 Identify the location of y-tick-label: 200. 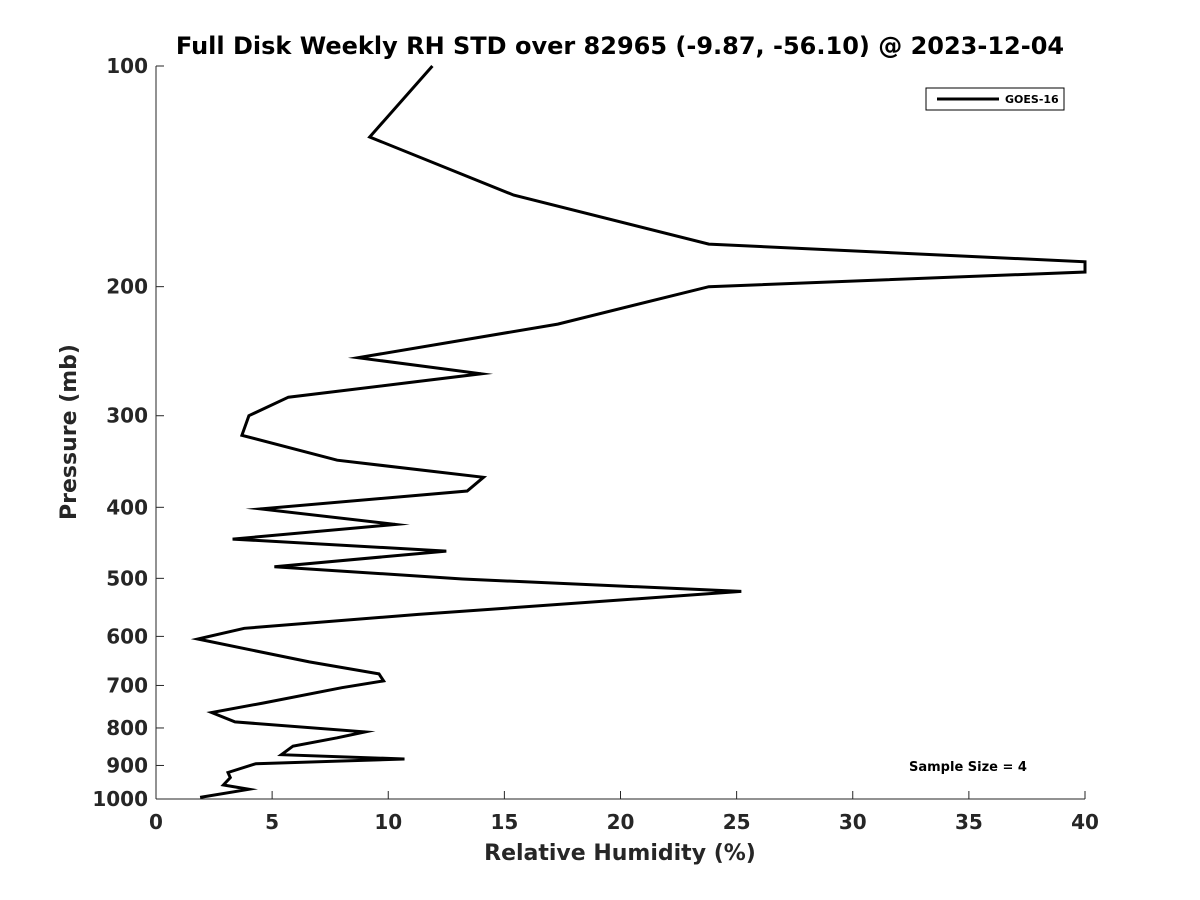
(127, 287).